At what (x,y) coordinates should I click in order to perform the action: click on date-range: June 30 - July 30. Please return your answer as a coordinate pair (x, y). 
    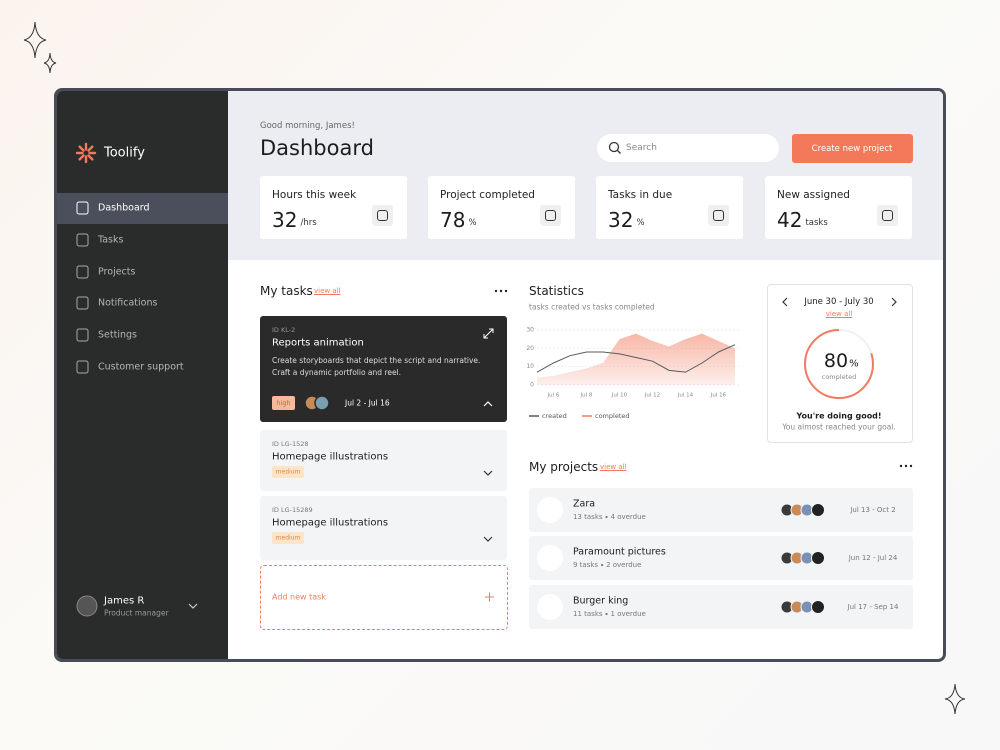
    Looking at the image, I should click on (839, 302).